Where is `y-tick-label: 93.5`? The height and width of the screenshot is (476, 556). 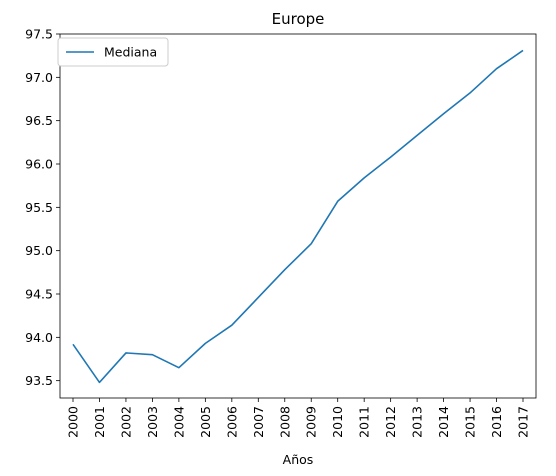
y-tick-label: 93.5 is located at coordinates (39, 380).